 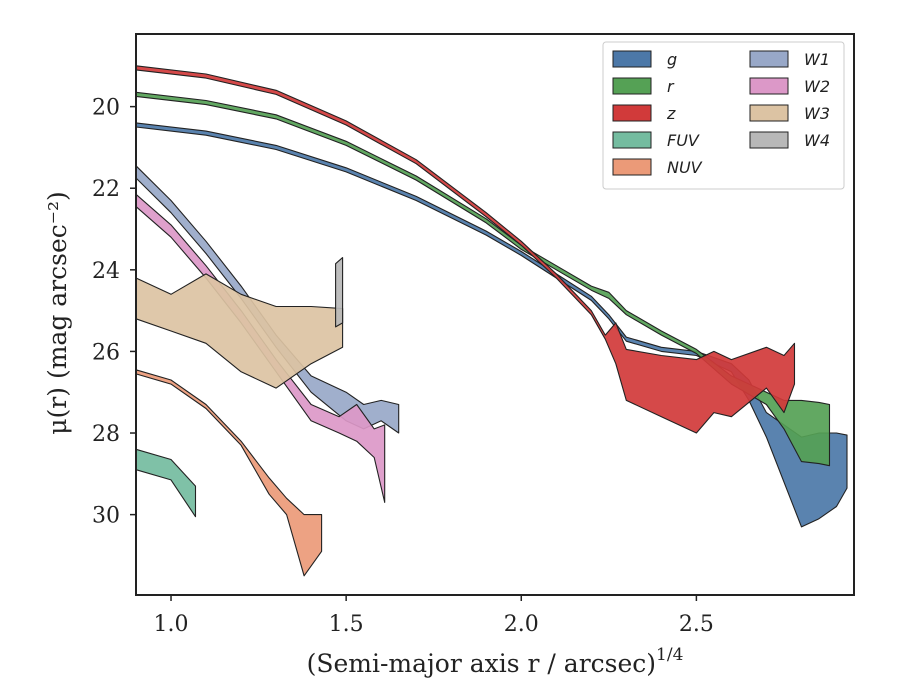 What do you see at coordinates (106, 516) in the screenshot?
I see `y-tick-label: 30` at bounding box center [106, 516].